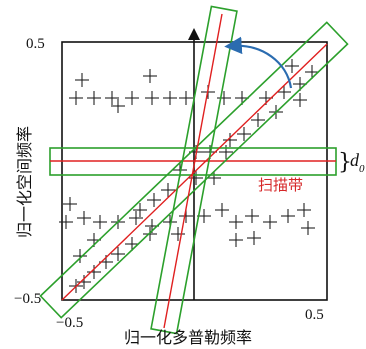 Image resolution: width=366 pixels, height=349 pixels. What do you see at coordinates (27, 299) in the screenshot?
I see `y-tick-bottom: −0.5` at bounding box center [27, 299].